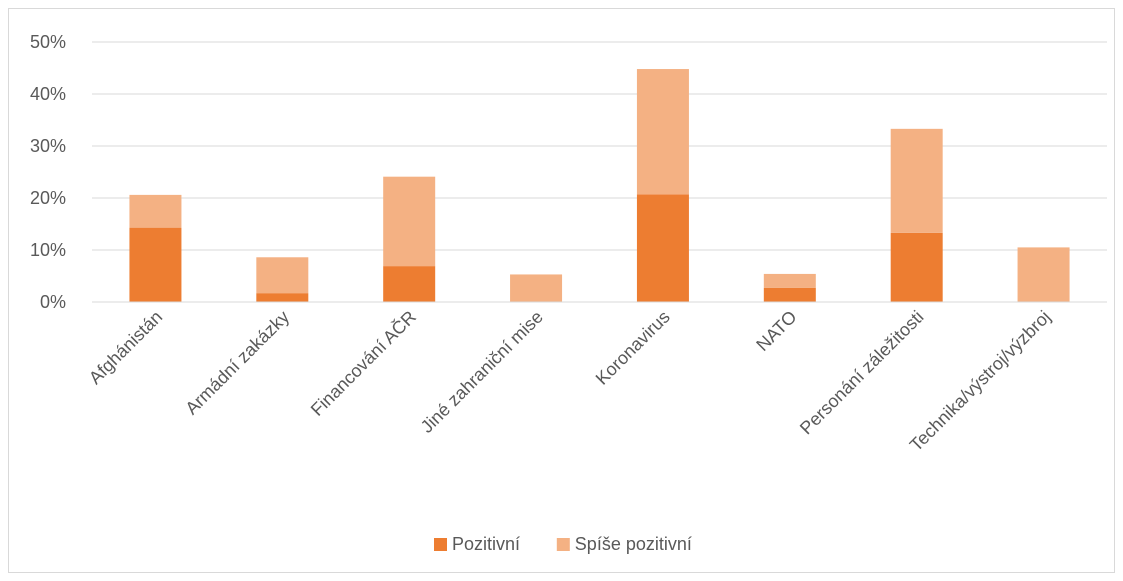 The width and height of the screenshot is (1123, 581). I want to click on y-tick-label: 20%, so click(48, 198).